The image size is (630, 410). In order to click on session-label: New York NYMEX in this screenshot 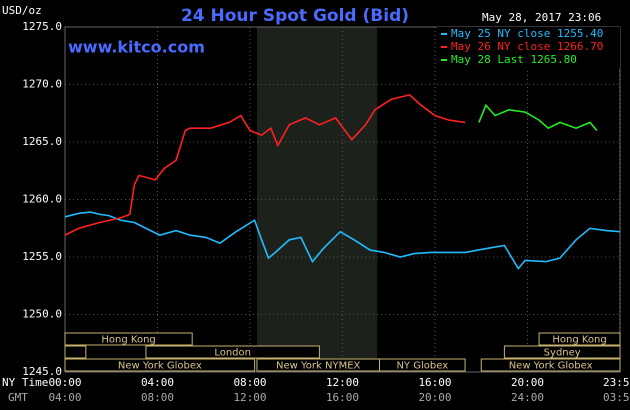, I will do `click(318, 366)`.